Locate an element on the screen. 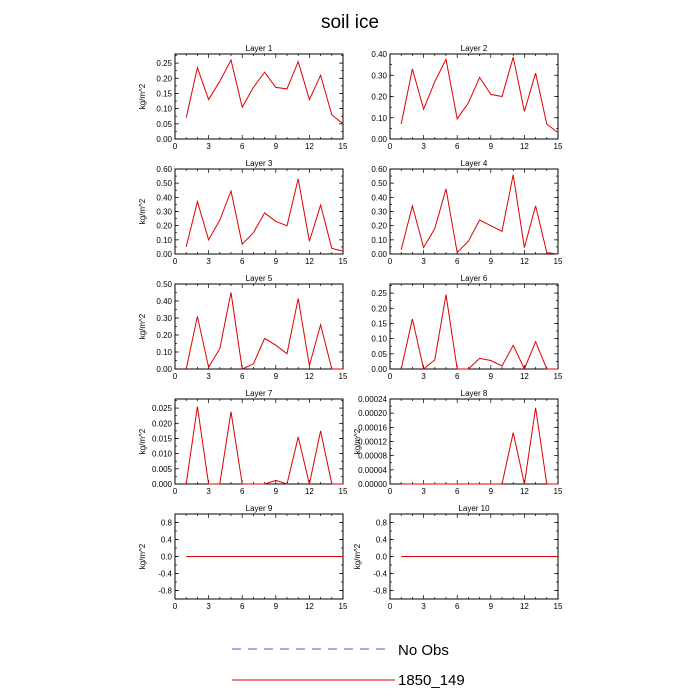  layer-6-ytick-label: 0.15 is located at coordinates (379, 323).